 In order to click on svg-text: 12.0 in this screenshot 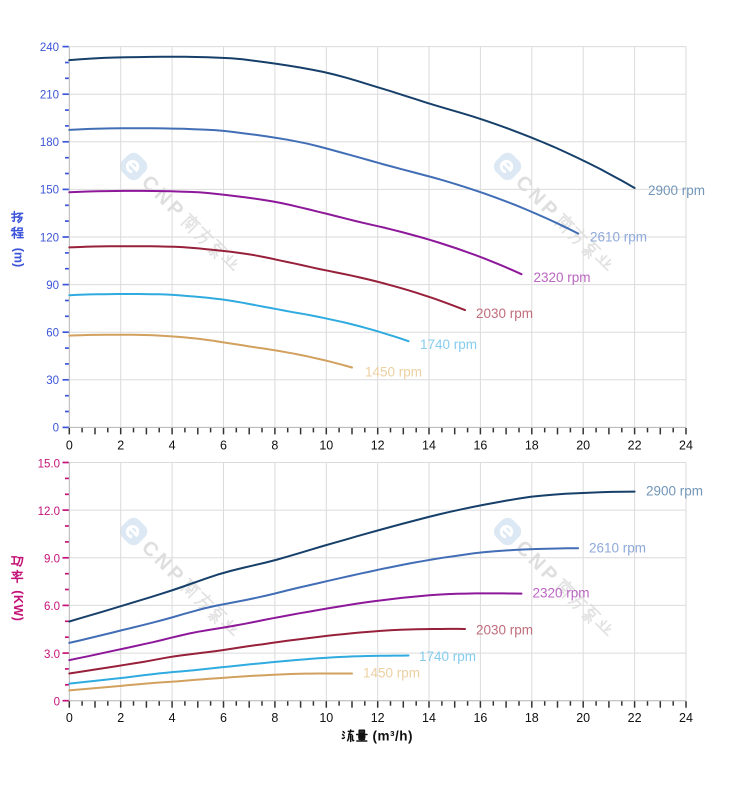, I will do `click(49, 512)`.